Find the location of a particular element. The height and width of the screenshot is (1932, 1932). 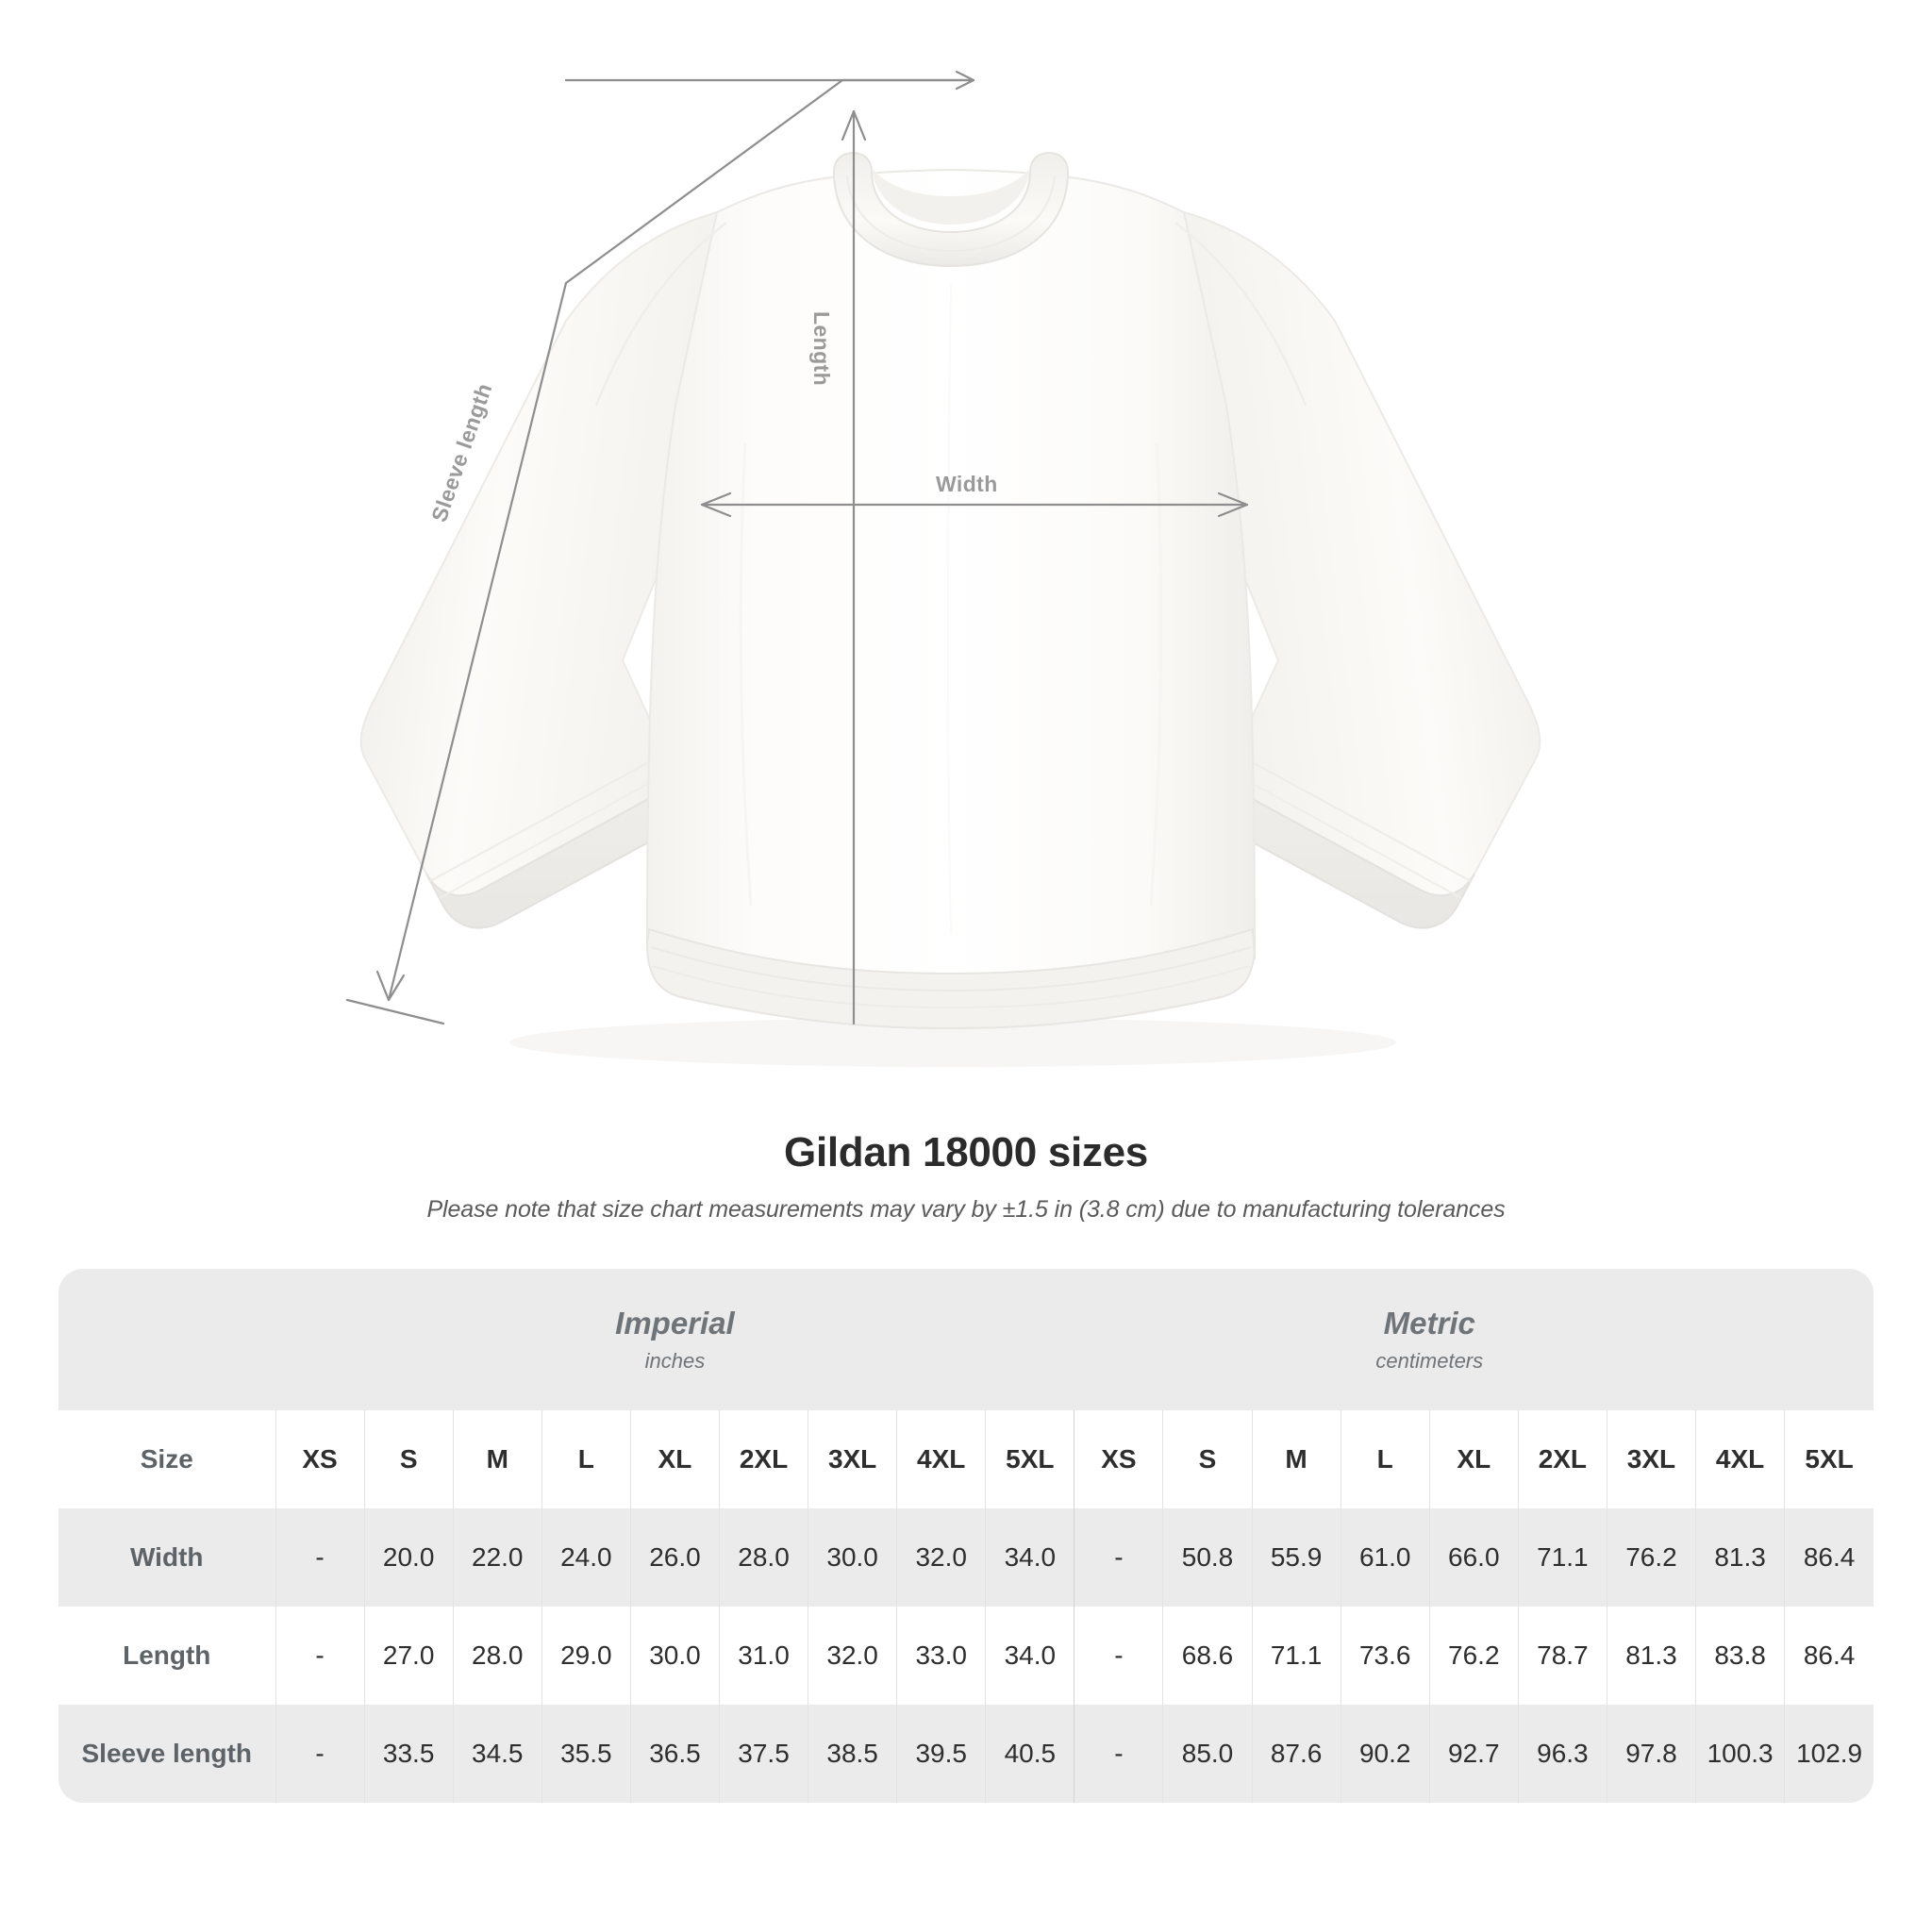

width-metric-s: 50.8 is located at coordinates (1207, 1557).